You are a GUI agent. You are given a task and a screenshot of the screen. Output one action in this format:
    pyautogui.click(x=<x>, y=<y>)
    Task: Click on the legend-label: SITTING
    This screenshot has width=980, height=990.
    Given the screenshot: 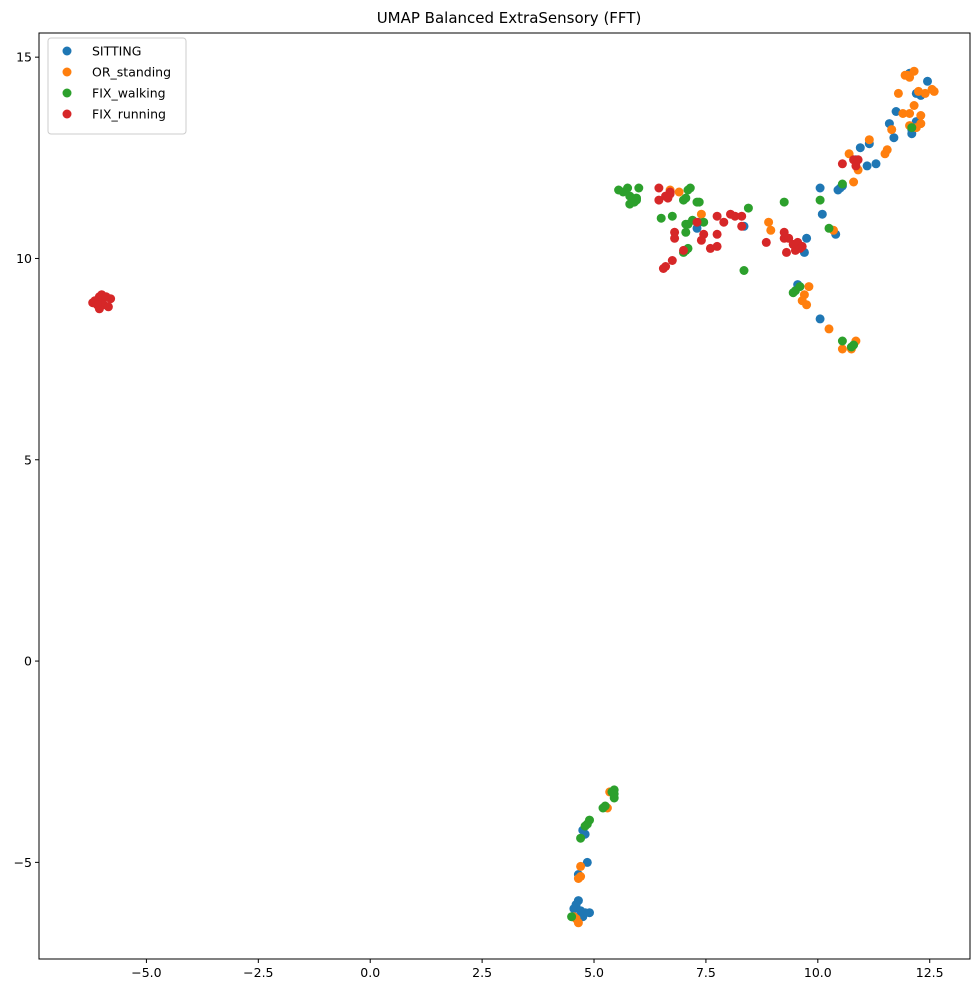 What is the action you would take?
    pyautogui.click(x=116, y=51)
    